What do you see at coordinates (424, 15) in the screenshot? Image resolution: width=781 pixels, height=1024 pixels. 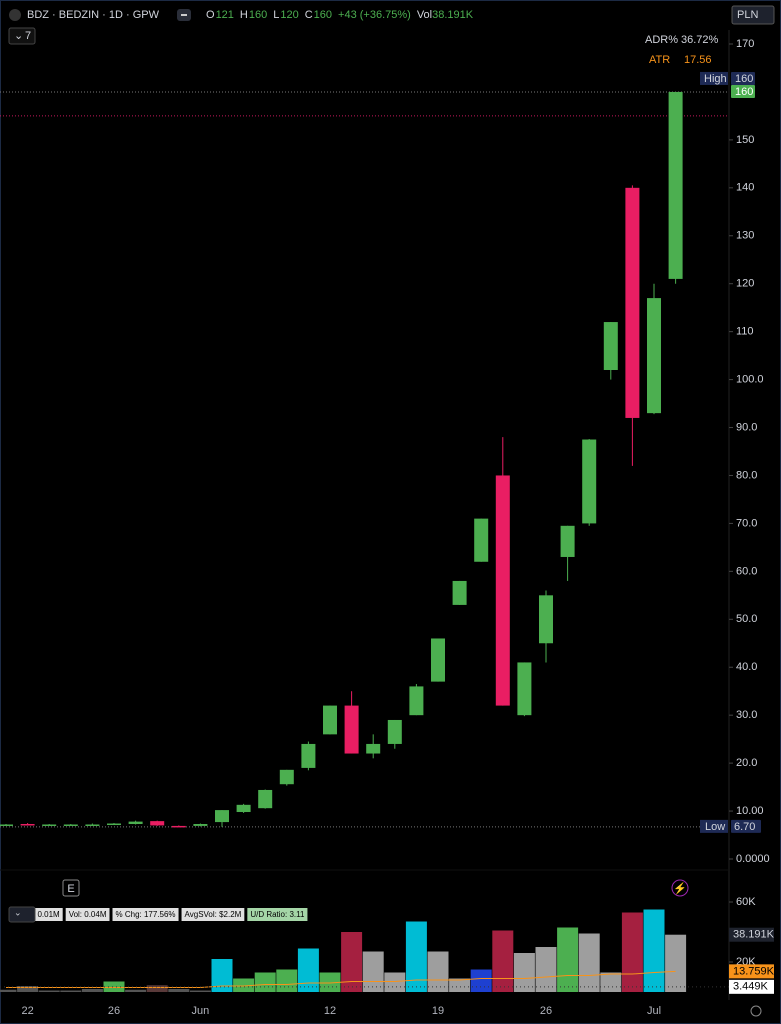 I see `vol-label: Vol` at bounding box center [424, 15].